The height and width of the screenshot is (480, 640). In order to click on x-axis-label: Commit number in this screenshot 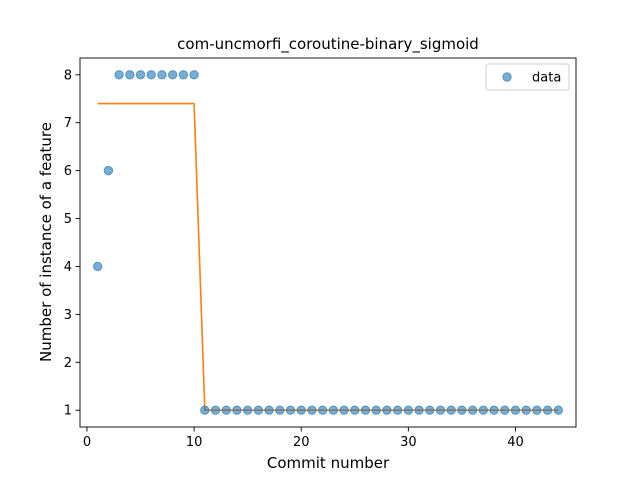, I will do `click(328, 463)`.